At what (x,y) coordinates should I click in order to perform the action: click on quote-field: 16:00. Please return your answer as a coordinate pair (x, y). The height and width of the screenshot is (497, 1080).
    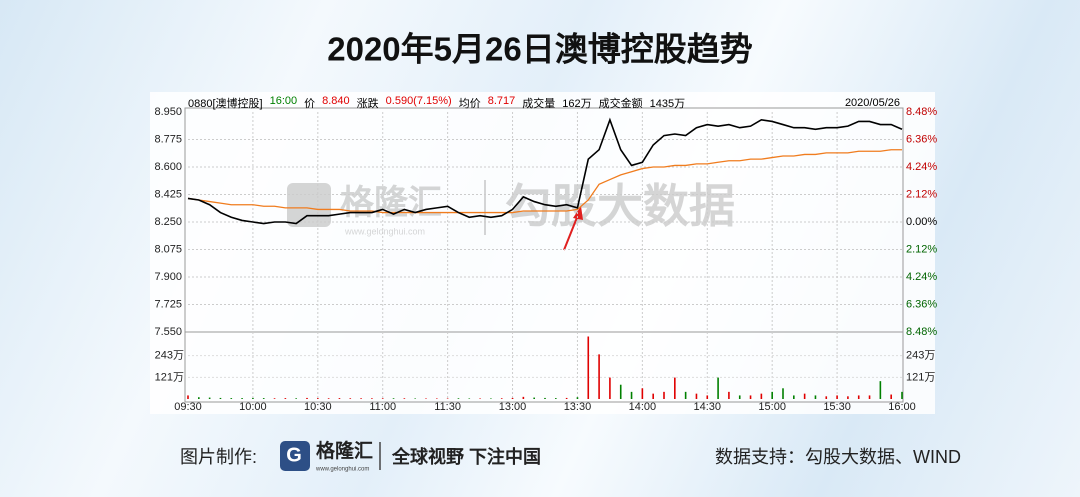
    Looking at the image, I should click on (283, 101).